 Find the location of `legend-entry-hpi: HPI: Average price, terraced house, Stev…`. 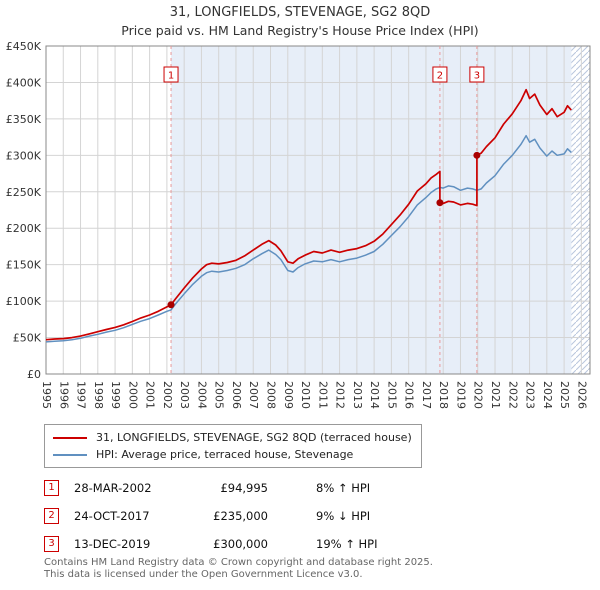

legend-entry-hpi: HPI: Average price, terraced house, Stev… is located at coordinates (233, 454).